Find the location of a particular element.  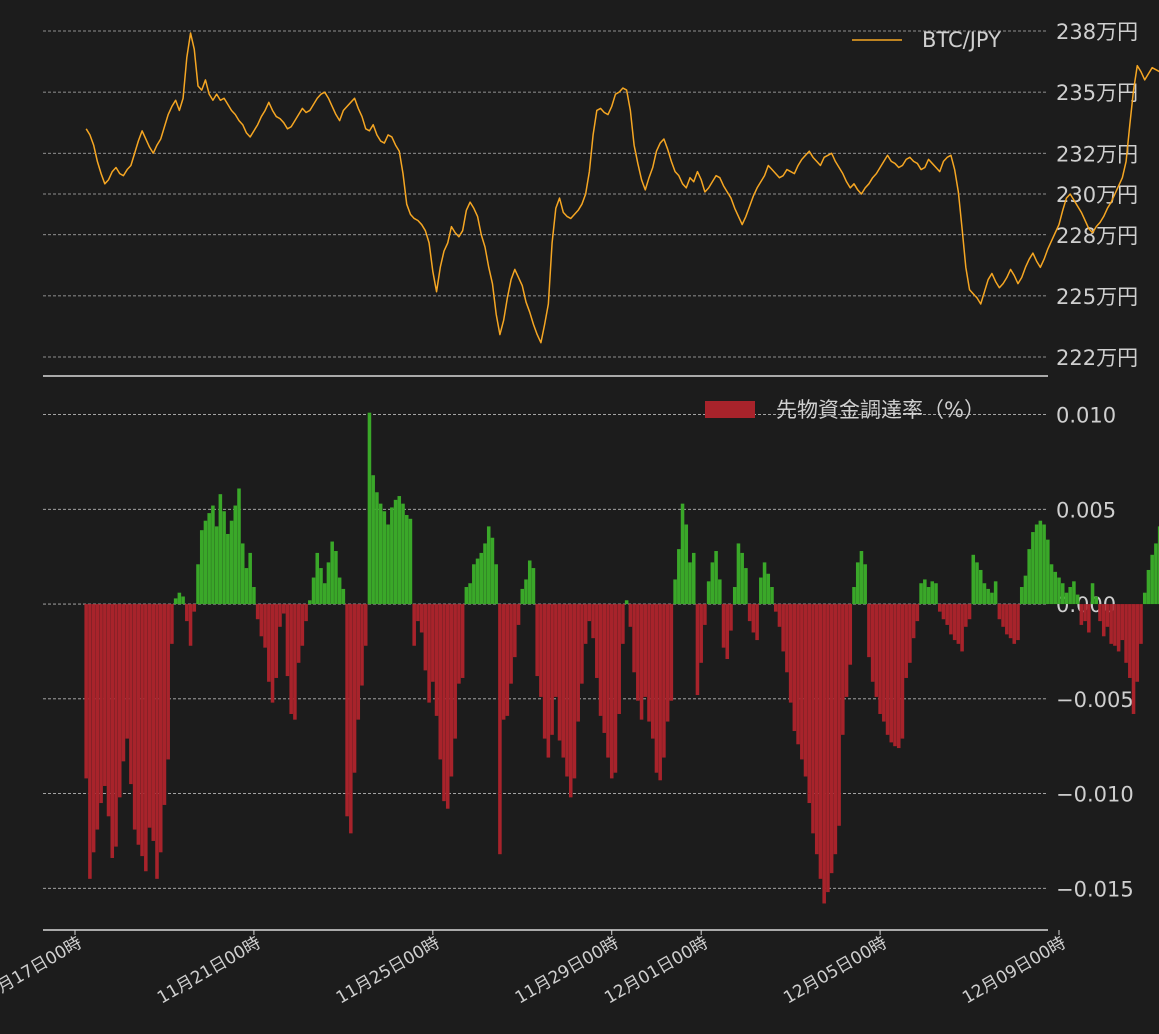

funding-legend-label: 先物資金調達率（%） is located at coordinates (880, 410).